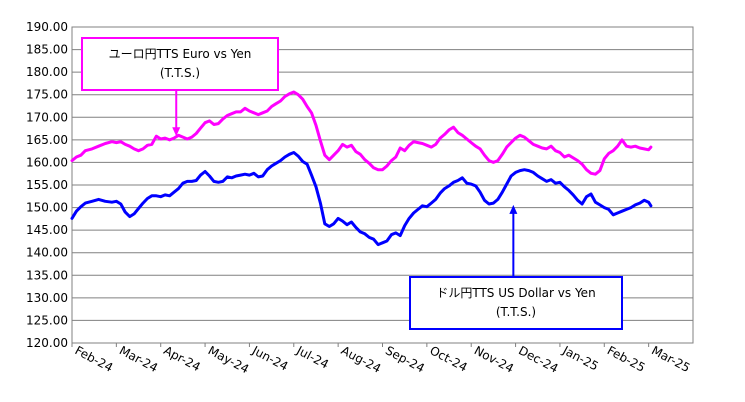 The width and height of the screenshot is (745, 402). I want to click on x-tick-label: Jan-25, so click(580, 358).